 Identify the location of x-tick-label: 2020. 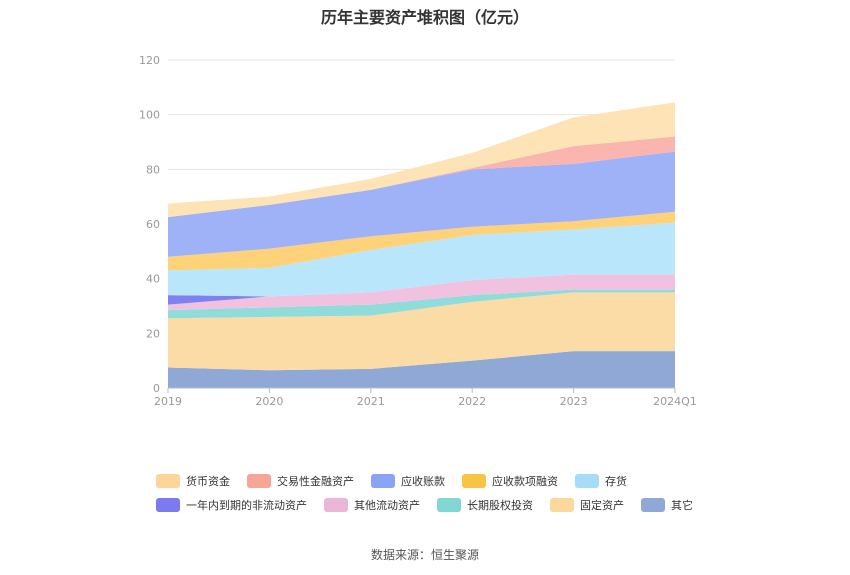
(269, 401).